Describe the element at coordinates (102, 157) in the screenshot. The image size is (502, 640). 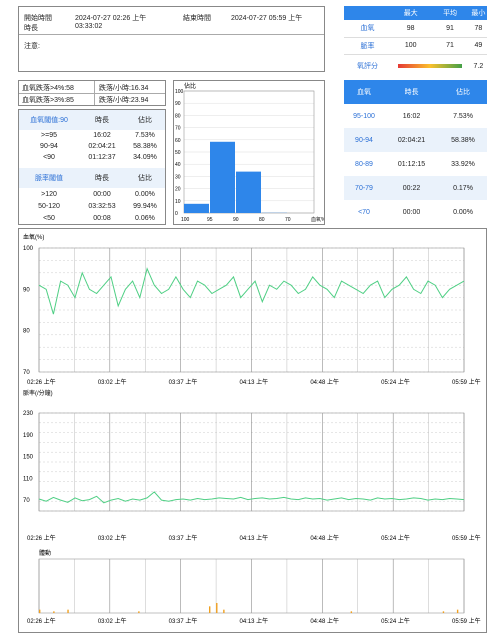
I see `table-cell: 01:12:37` at that location.